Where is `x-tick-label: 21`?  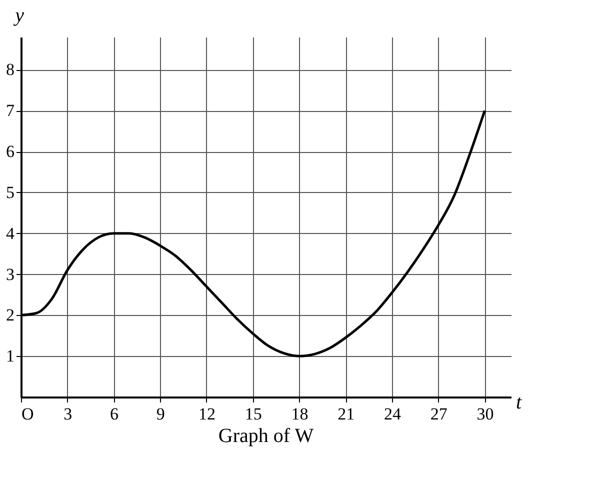 x-tick-label: 21 is located at coordinates (346, 414).